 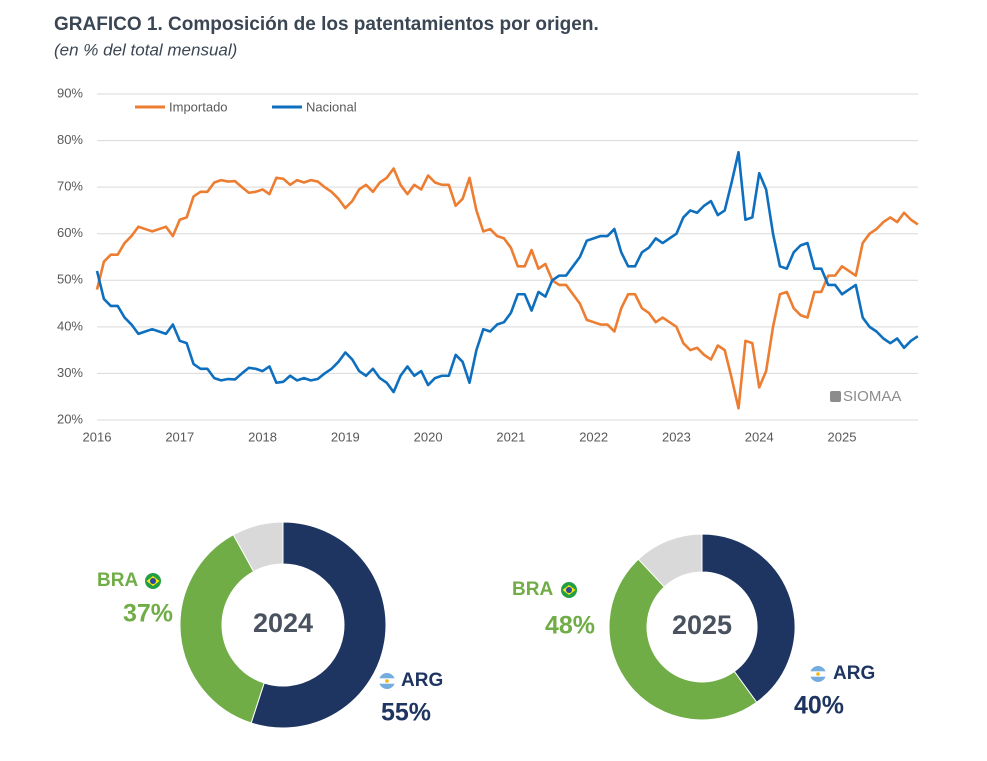 I want to click on y-tick-label: 50%, so click(x=70, y=279).